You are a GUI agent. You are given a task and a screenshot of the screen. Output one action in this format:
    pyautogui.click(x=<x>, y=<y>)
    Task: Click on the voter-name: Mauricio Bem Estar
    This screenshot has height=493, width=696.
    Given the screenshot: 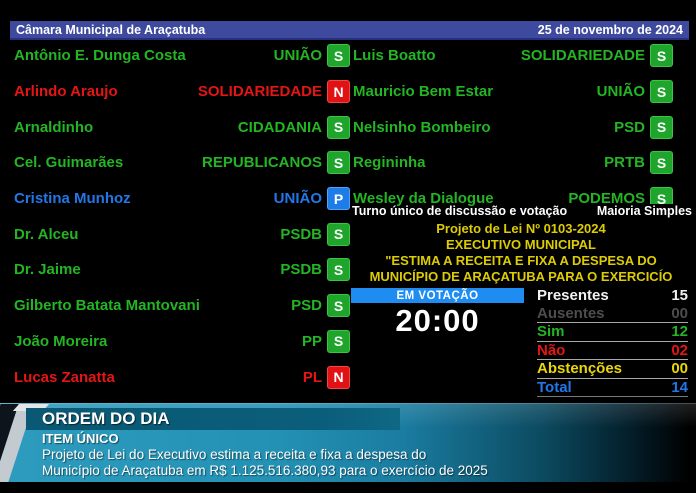 What is the action you would take?
    pyautogui.click(x=423, y=92)
    